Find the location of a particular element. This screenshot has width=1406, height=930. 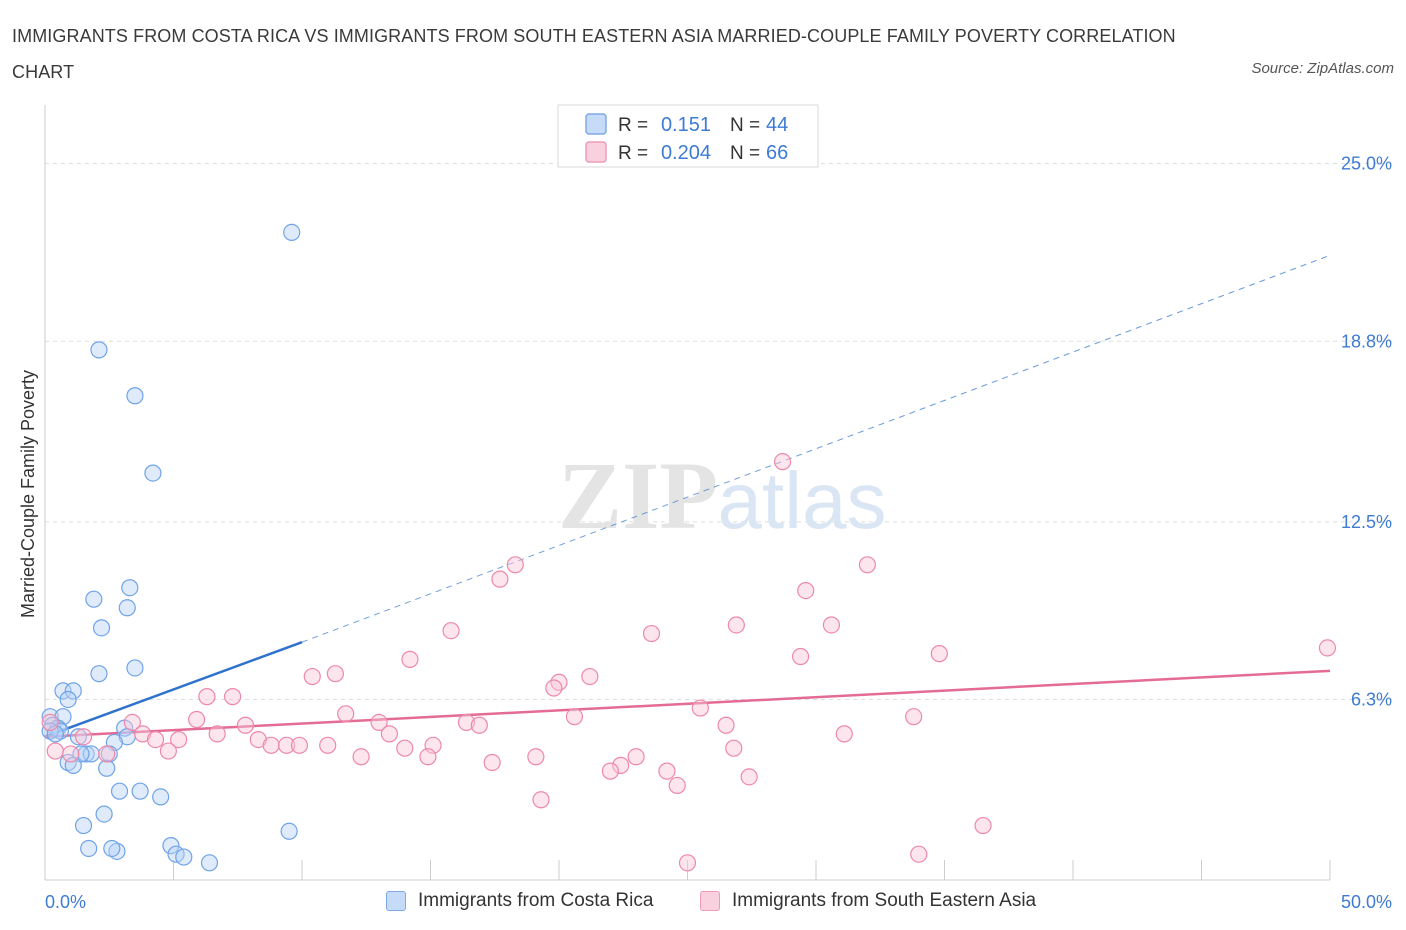

y-tick-label: 12.5% is located at coordinates (1366, 522).